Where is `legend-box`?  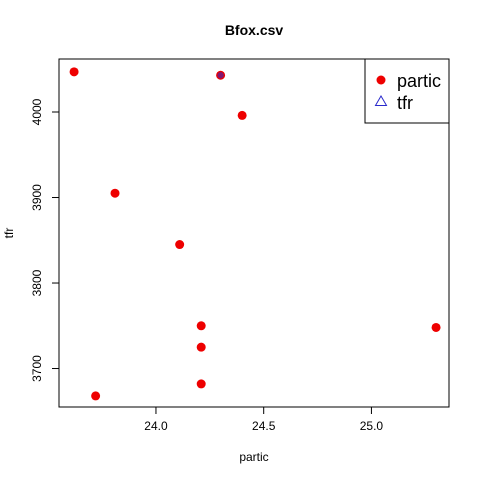 legend-box is located at coordinates (407, 91).